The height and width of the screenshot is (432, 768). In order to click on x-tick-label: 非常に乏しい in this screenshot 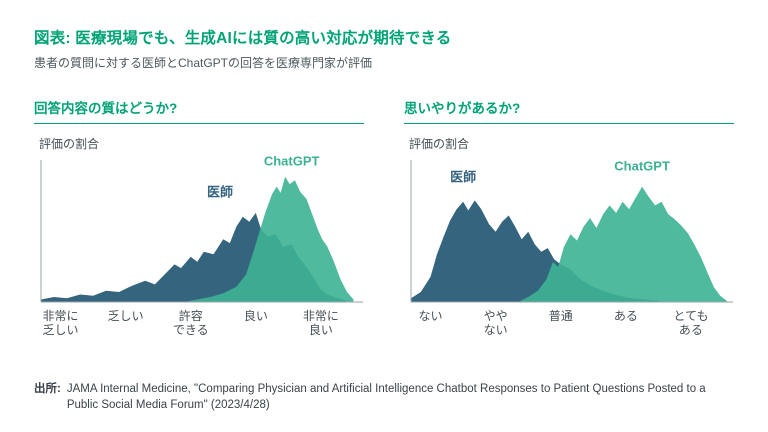, I will do `click(61, 323)`.